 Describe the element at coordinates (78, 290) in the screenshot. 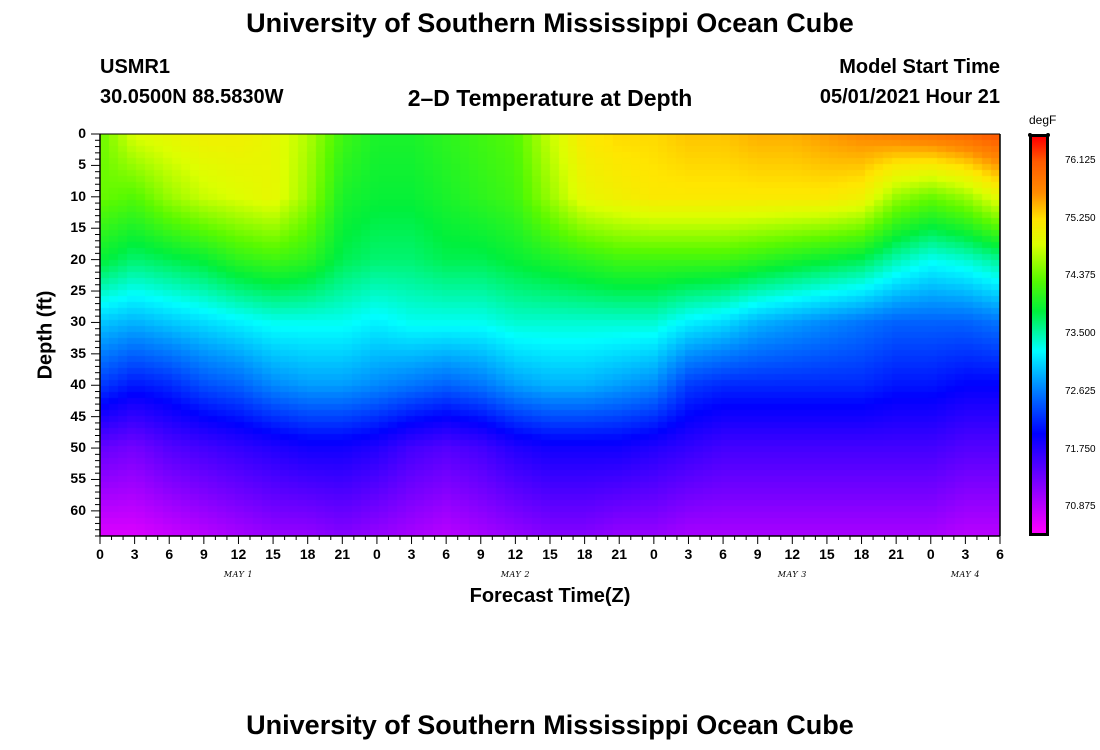

I see `y-tick-label: 25` at that location.